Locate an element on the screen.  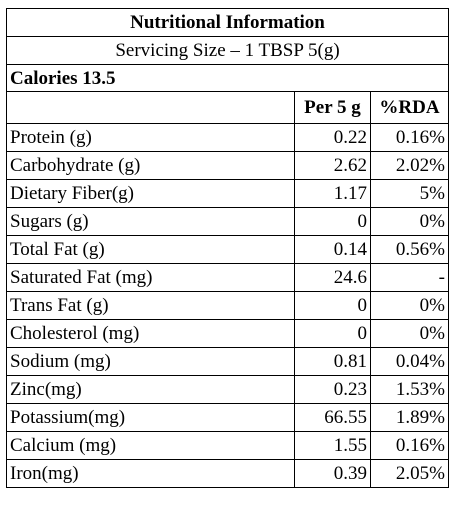
per-value: 66.55 is located at coordinates (332, 417).